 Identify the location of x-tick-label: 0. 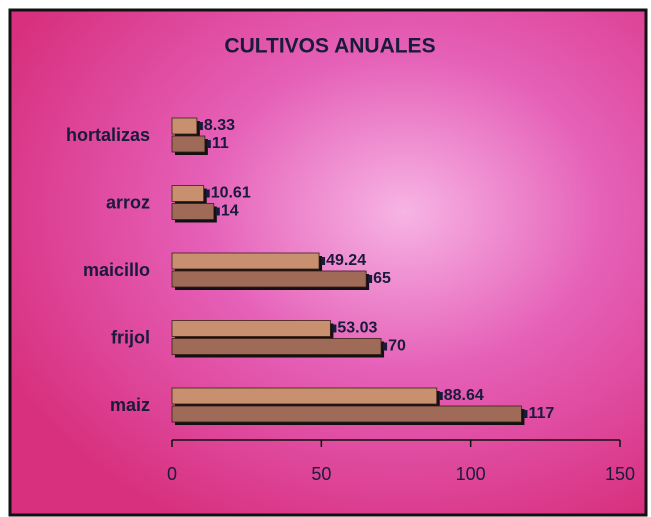
(172, 474).